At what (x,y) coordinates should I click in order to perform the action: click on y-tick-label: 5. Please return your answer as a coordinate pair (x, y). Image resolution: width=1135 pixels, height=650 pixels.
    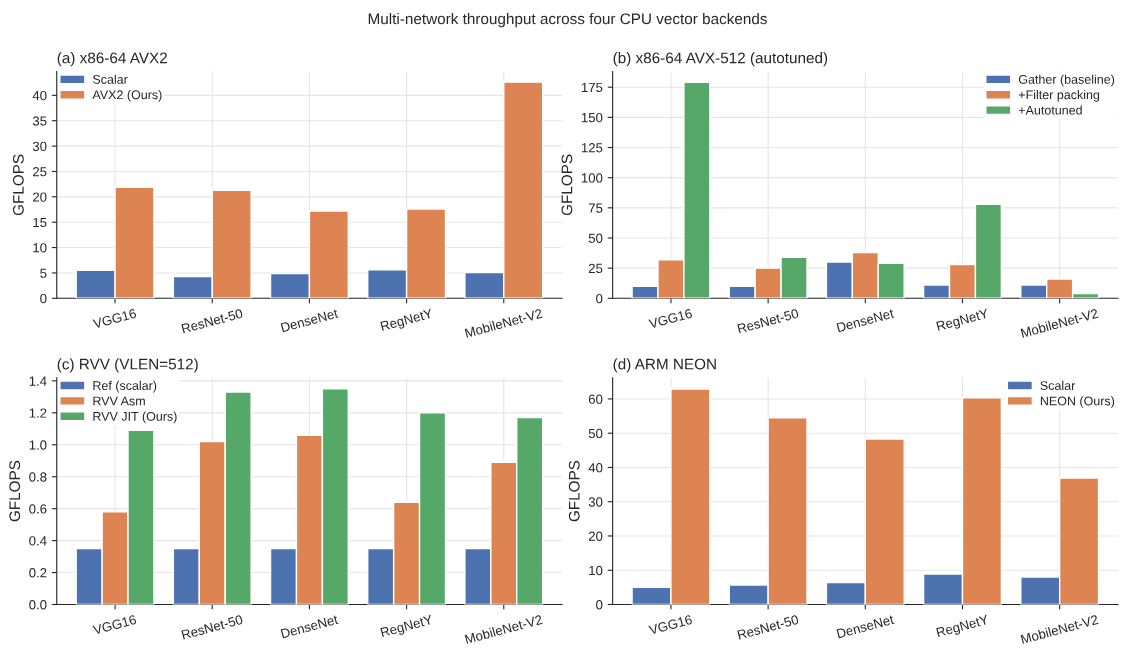
    Looking at the image, I should click on (43, 273).